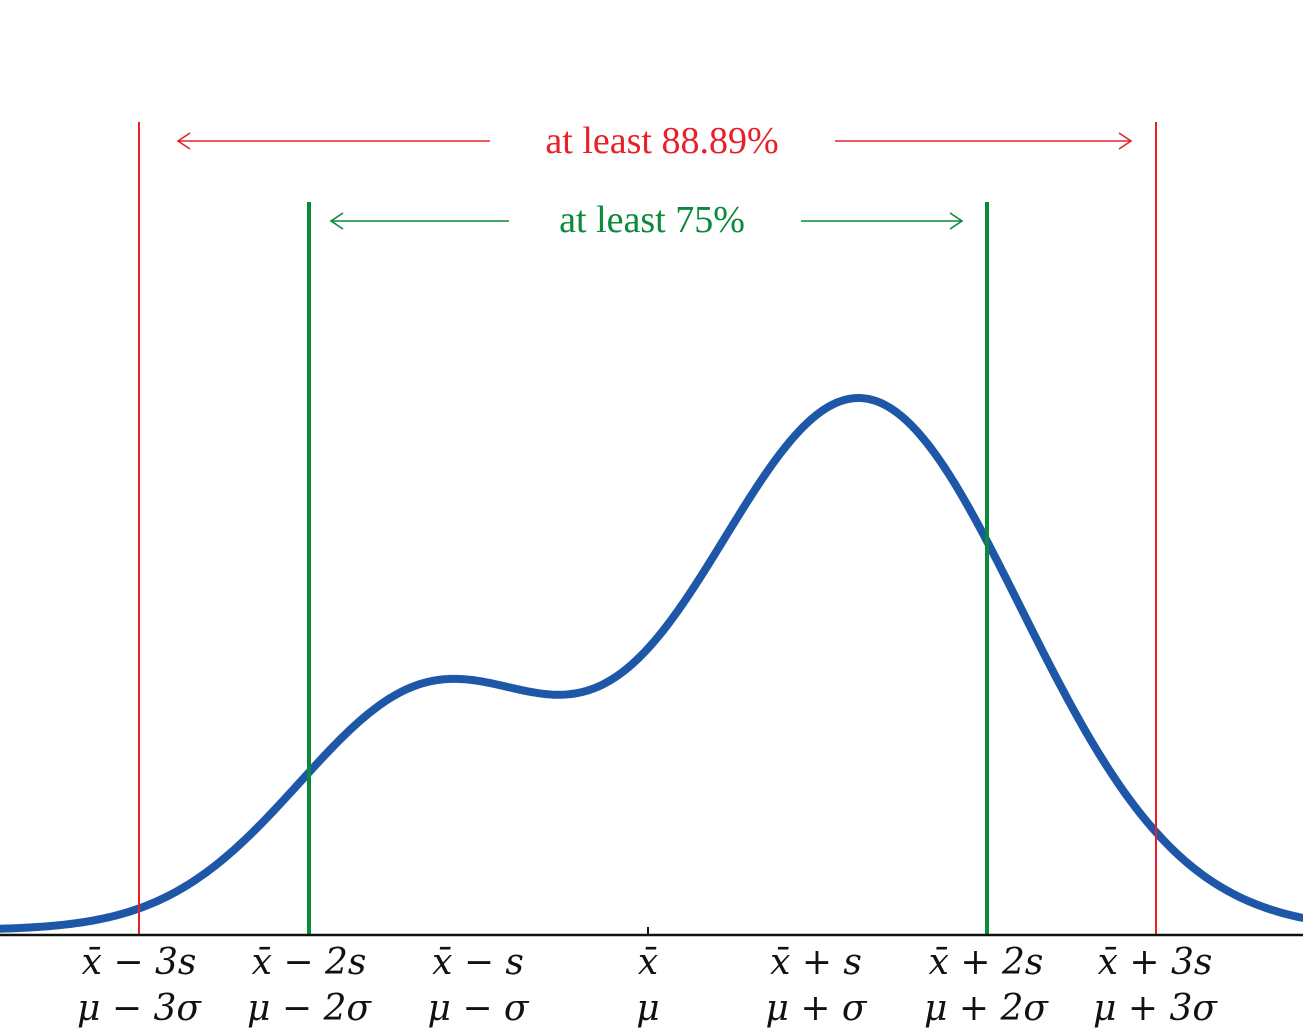 The image size is (1303, 1035). What do you see at coordinates (661, 141) in the screenshot?
I see `outer-range-label: at least 88.89%` at bounding box center [661, 141].